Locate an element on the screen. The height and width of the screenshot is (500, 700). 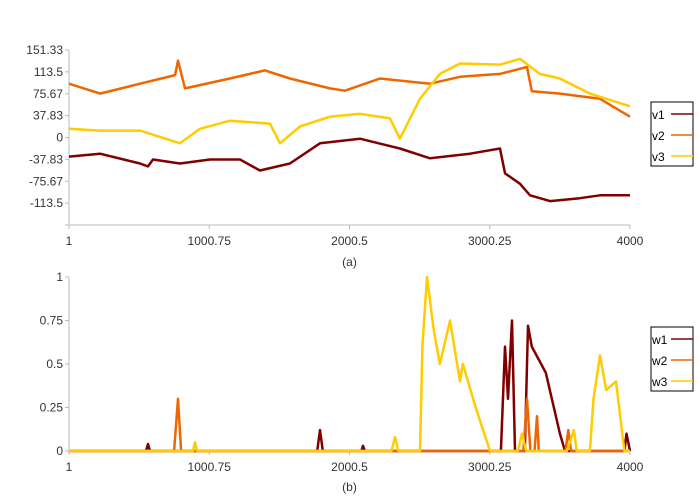
y-tick-label: 1 is located at coordinates (59, 277).